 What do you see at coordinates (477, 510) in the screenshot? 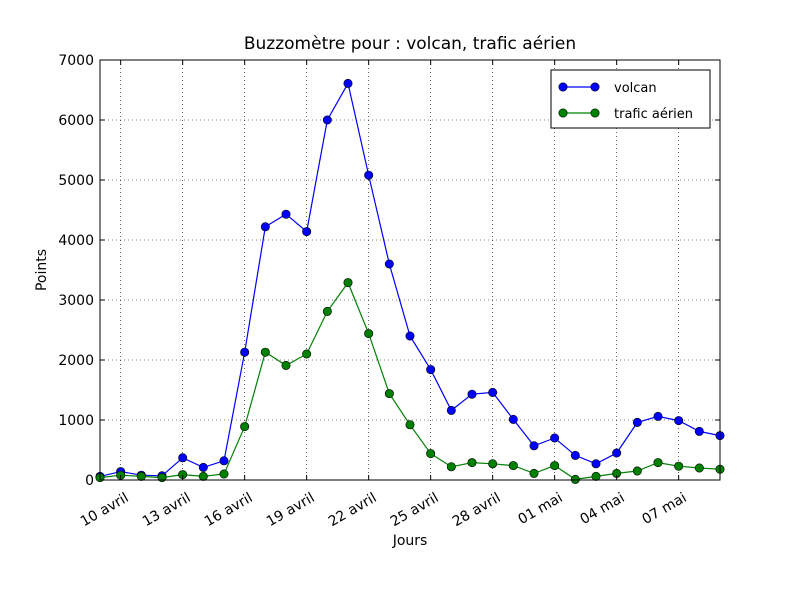
I see `x-tick-label: 28 avril` at bounding box center [477, 510].